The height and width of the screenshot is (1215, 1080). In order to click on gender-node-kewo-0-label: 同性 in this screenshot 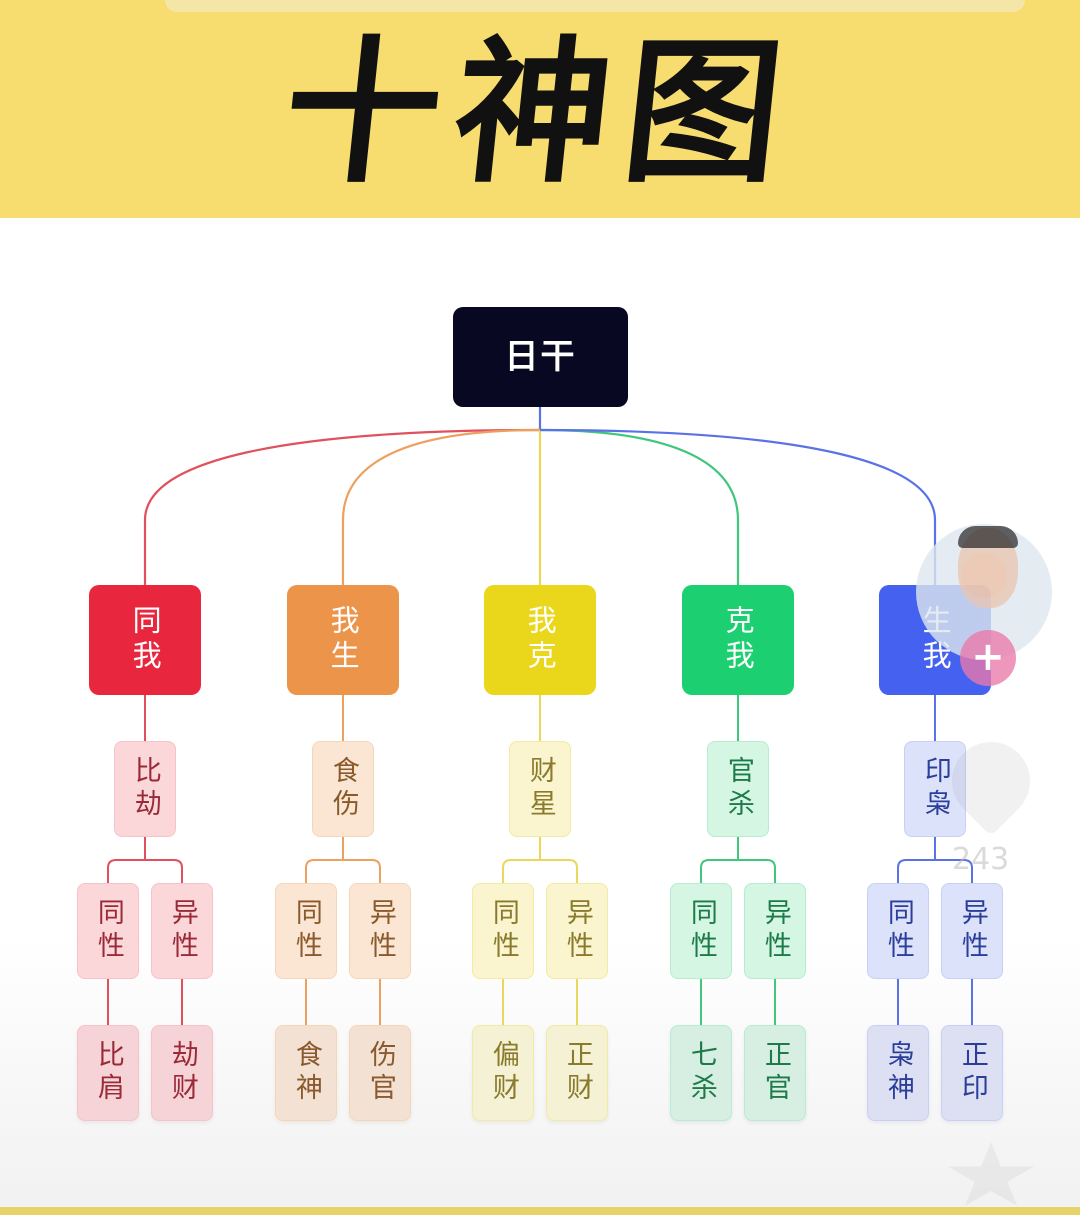, I will do `click(701, 931)`.